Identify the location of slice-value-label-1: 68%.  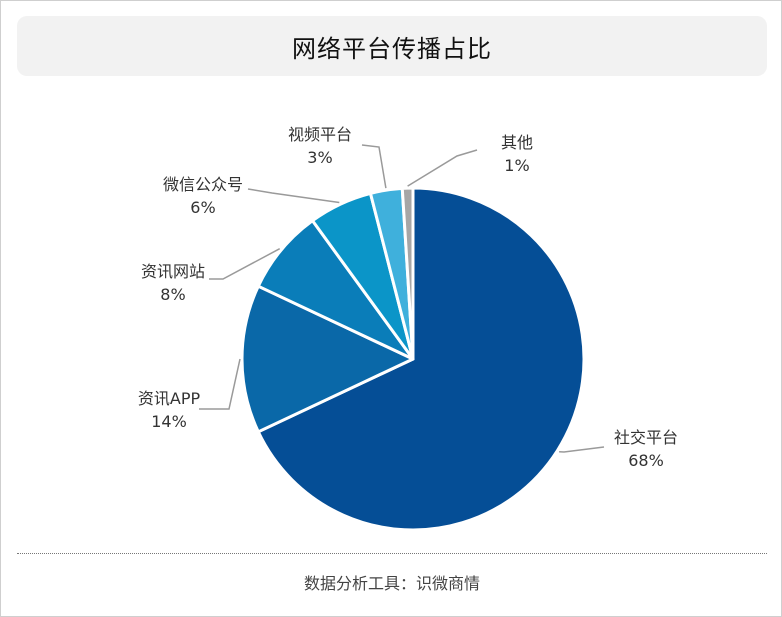
(646, 460).